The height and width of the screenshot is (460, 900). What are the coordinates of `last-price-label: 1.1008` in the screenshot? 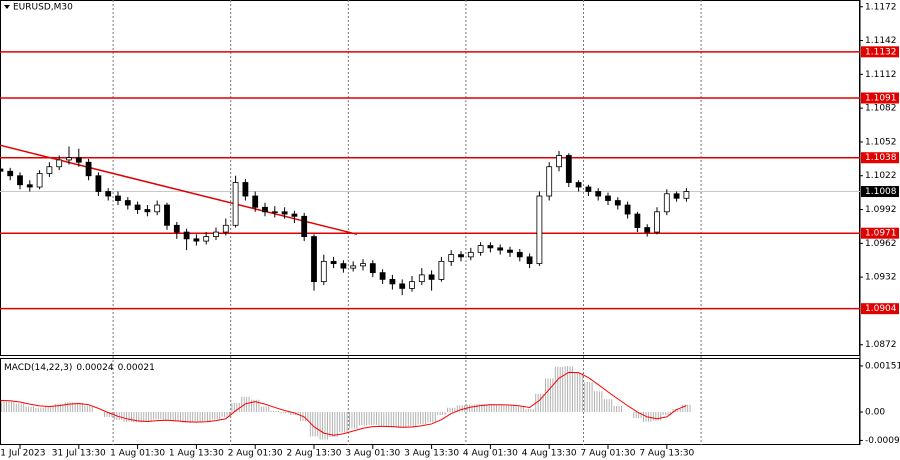 It's located at (881, 192).